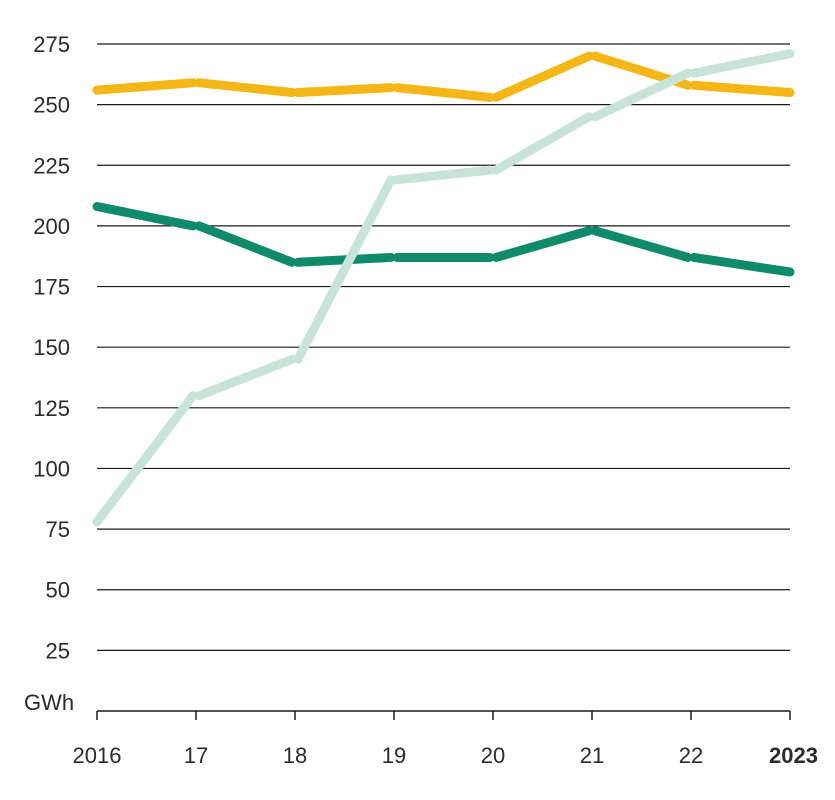 This screenshot has width=835, height=800. Describe the element at coordinates (58, 590) in the screenshot. I see `y-tick-label-50: 50` at that location.